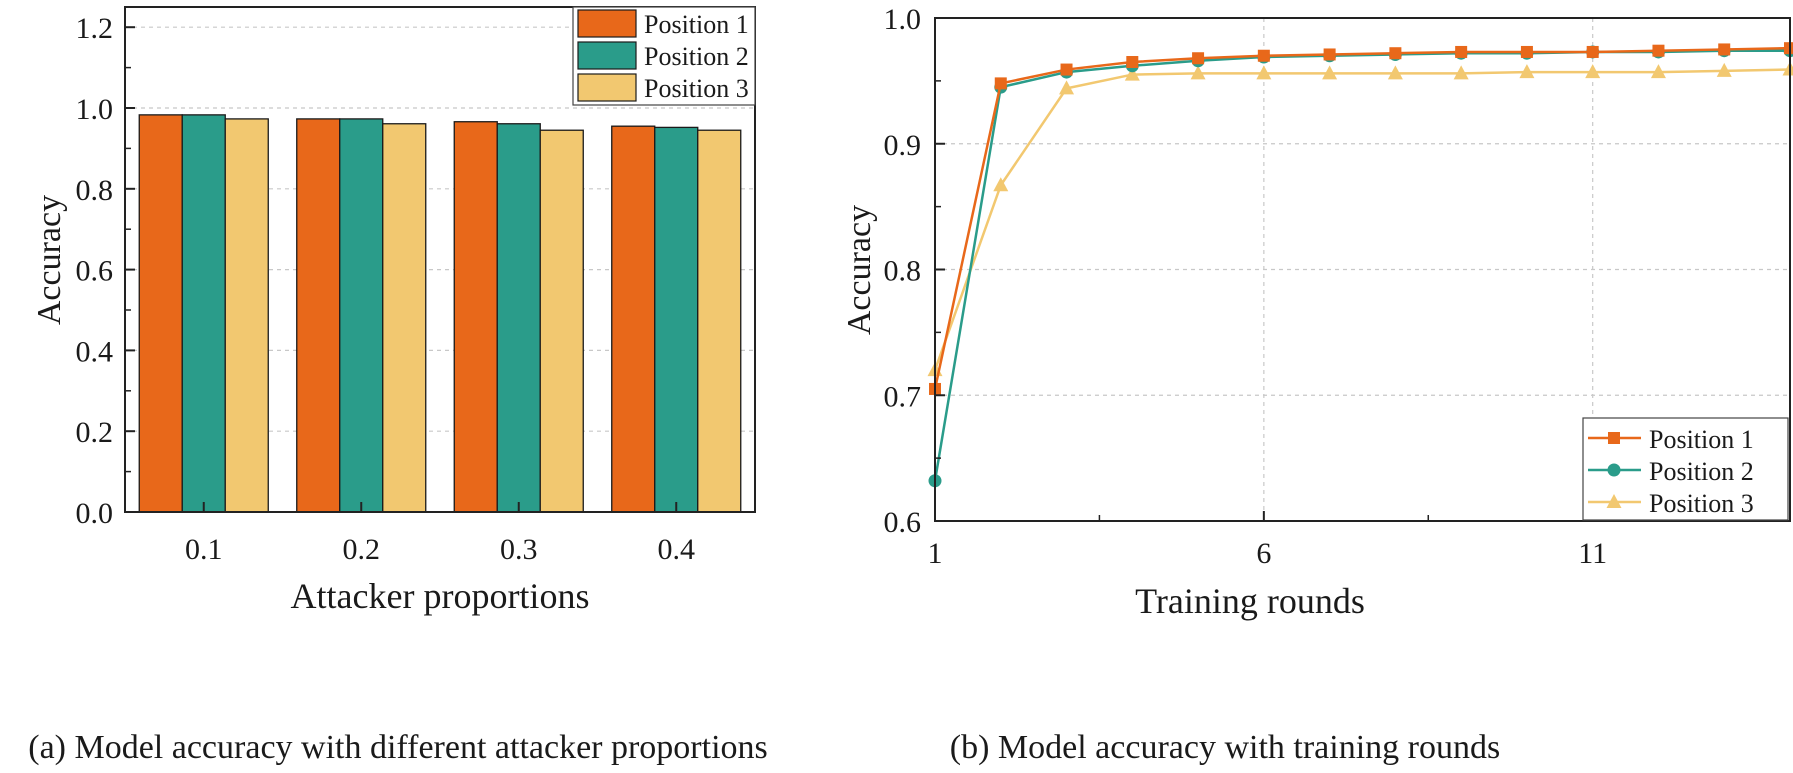  What do you see at coordinates (95, 109) in the screenshot?
I see `bar-chart-y-tick-label: 1.0` at bounding box center [95, 109].